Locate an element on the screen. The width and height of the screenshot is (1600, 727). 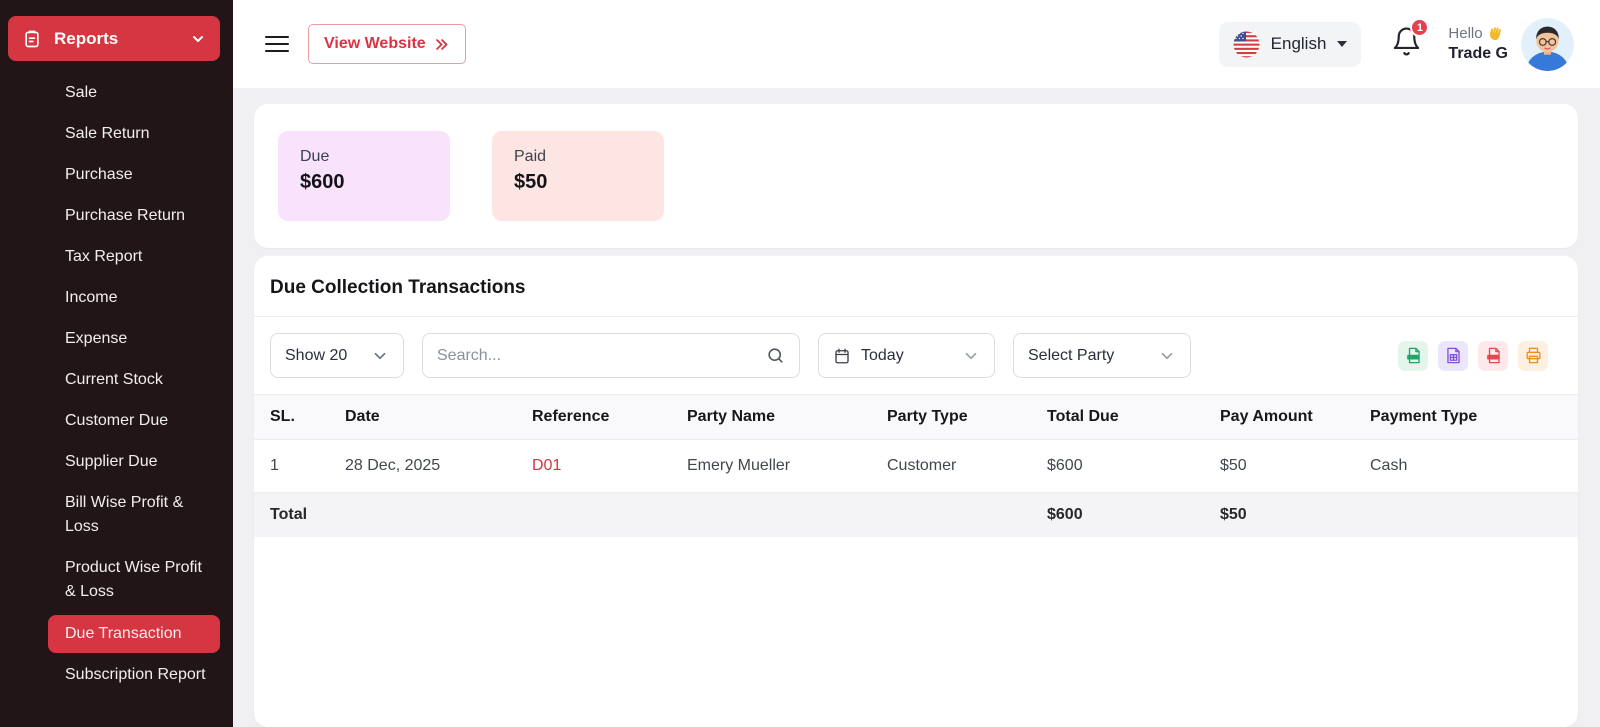
stat-card-due: Due $600 is located at coordinates (364, 176).